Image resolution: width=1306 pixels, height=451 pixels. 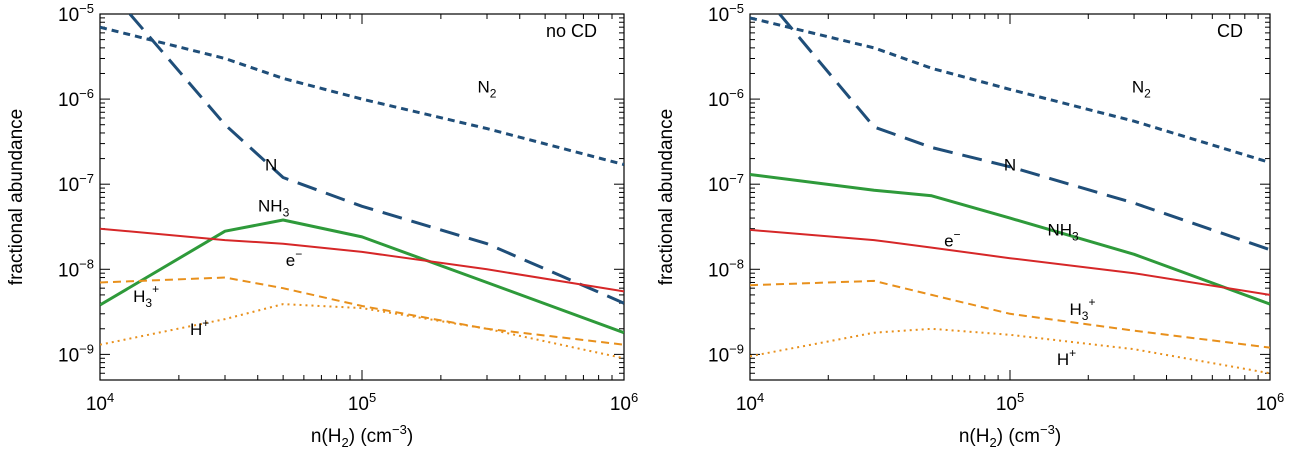 What do you see at coordinates (1010, 90) in the screenshot?
I see `series-line-N2` at bounding box center [1010, 90].